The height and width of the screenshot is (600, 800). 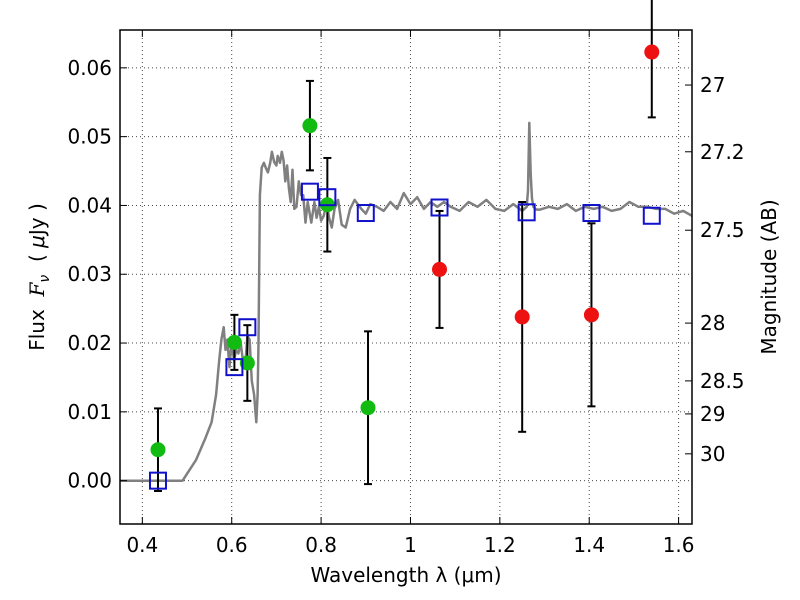 I want to click on x-tick-label: 0.8, so click(x=321, y=545).